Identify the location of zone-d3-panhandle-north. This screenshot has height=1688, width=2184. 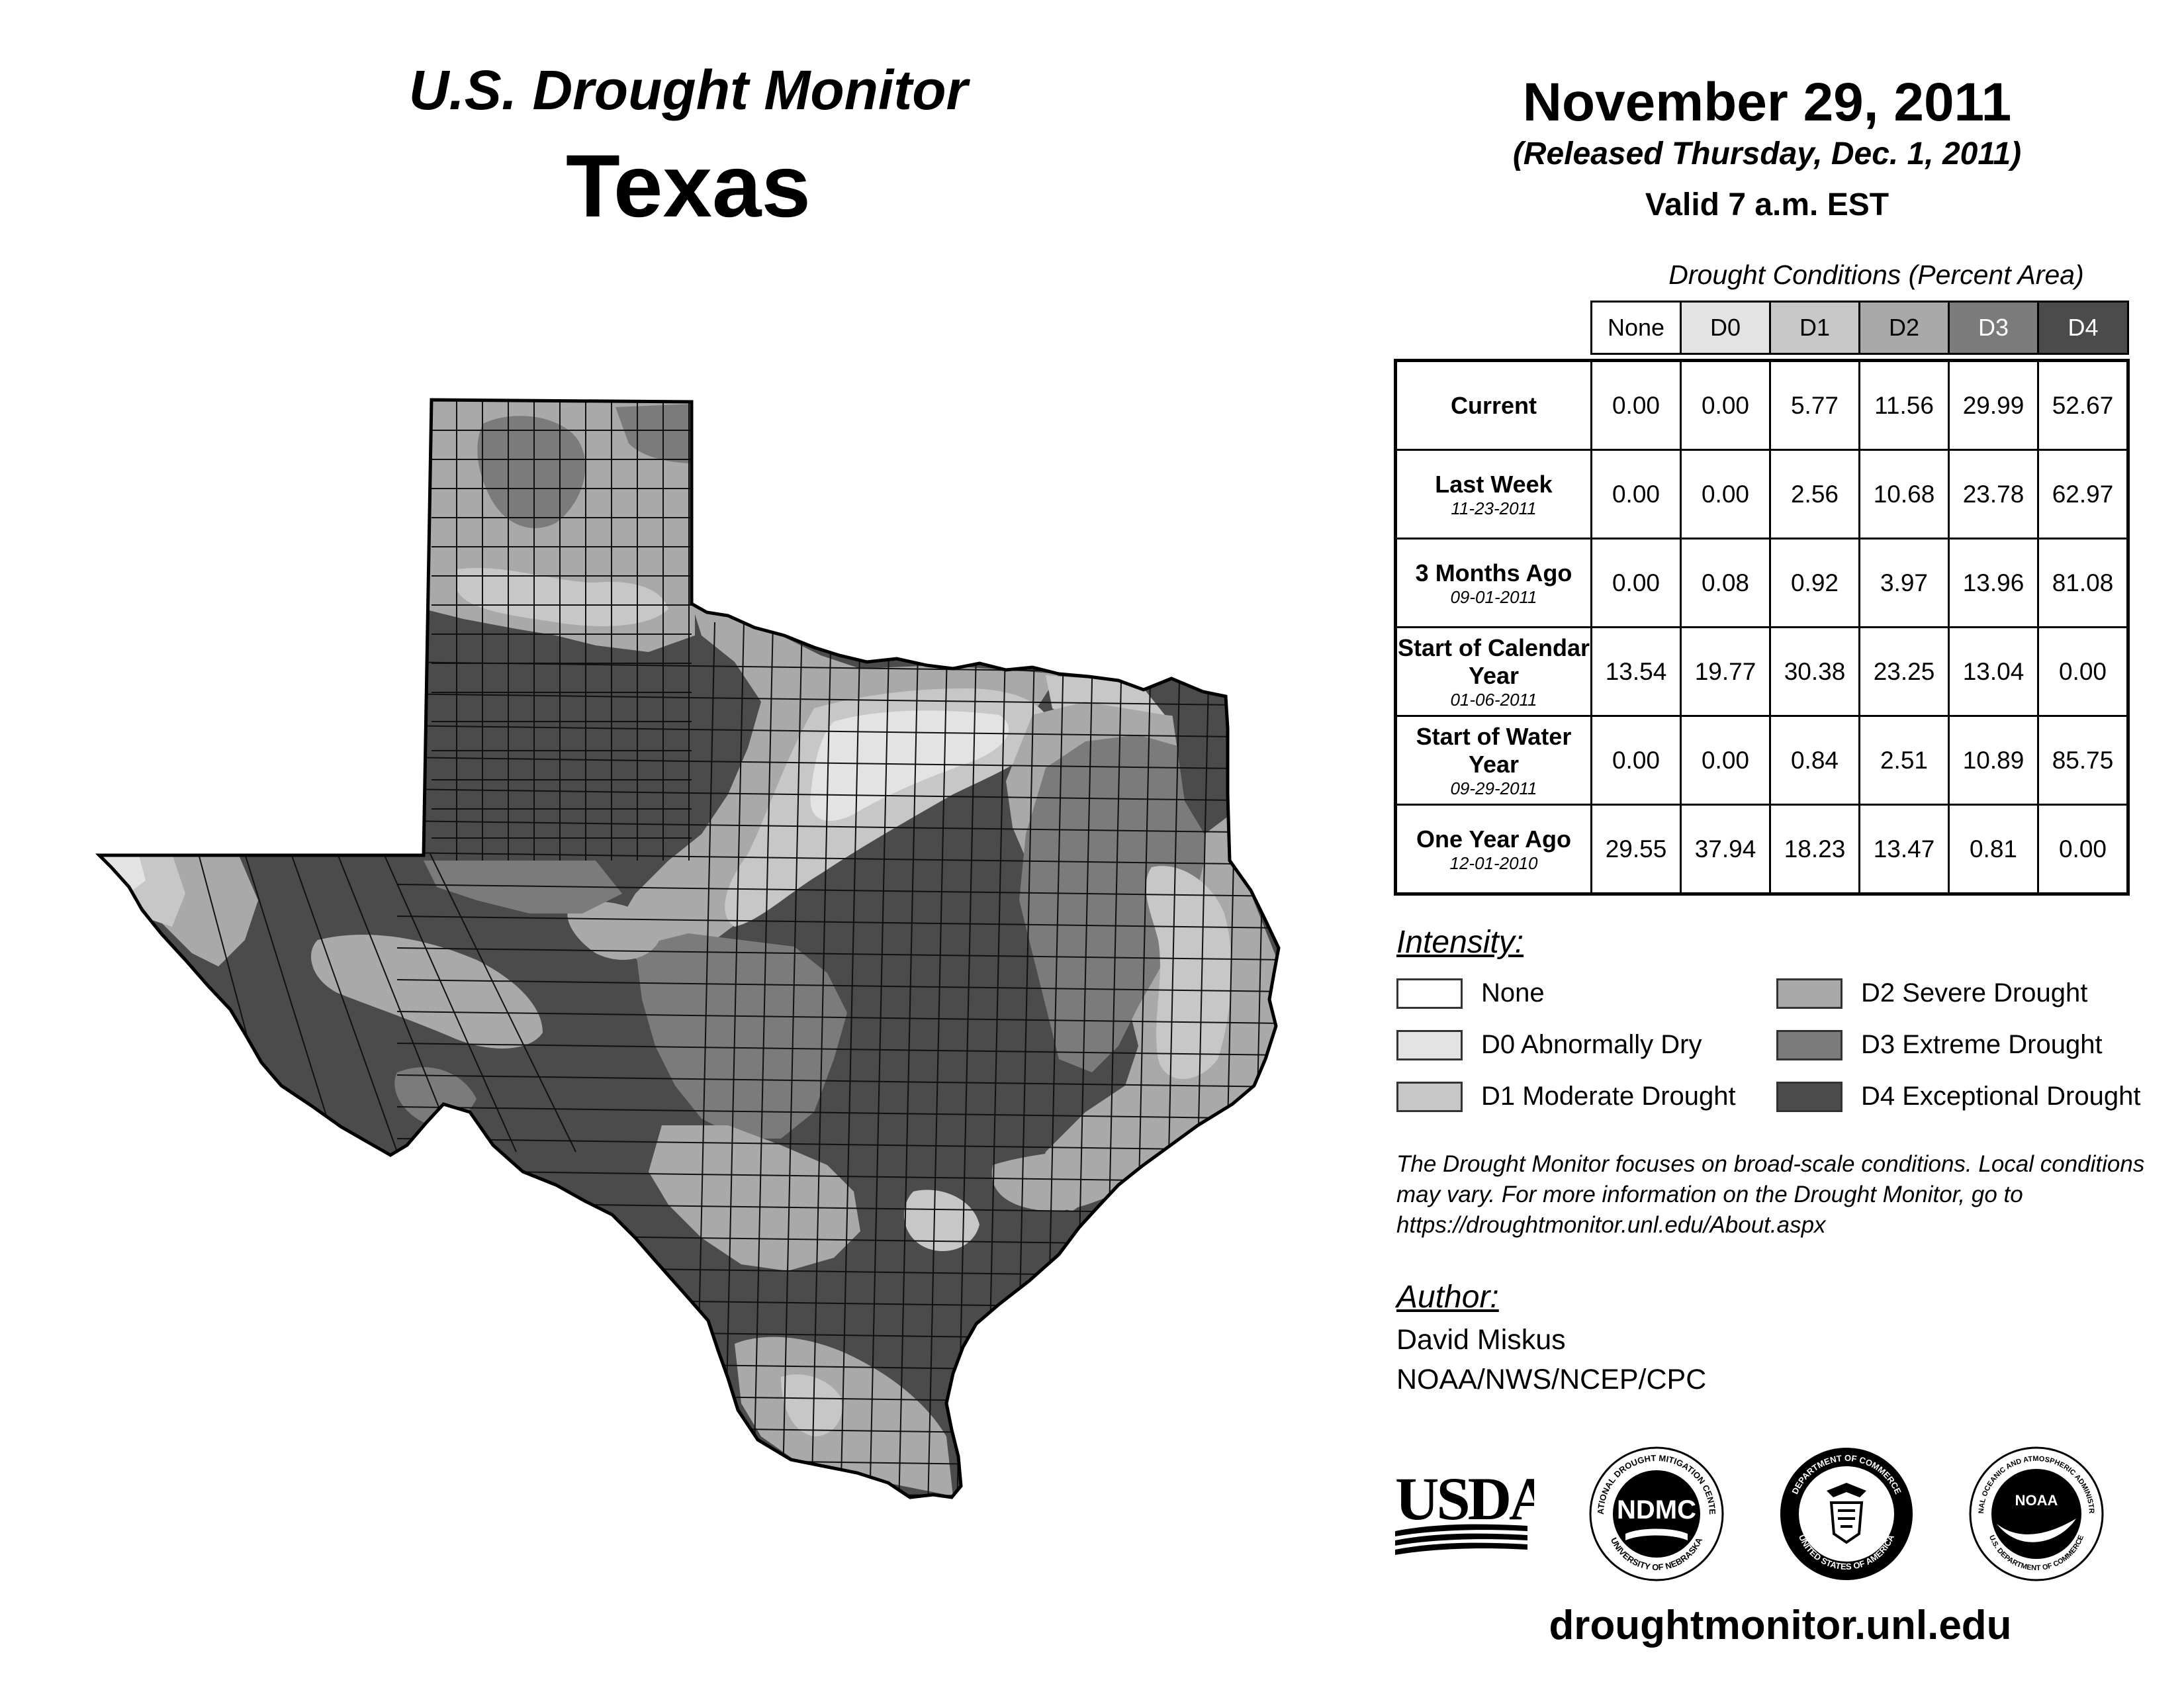
(531, 472).